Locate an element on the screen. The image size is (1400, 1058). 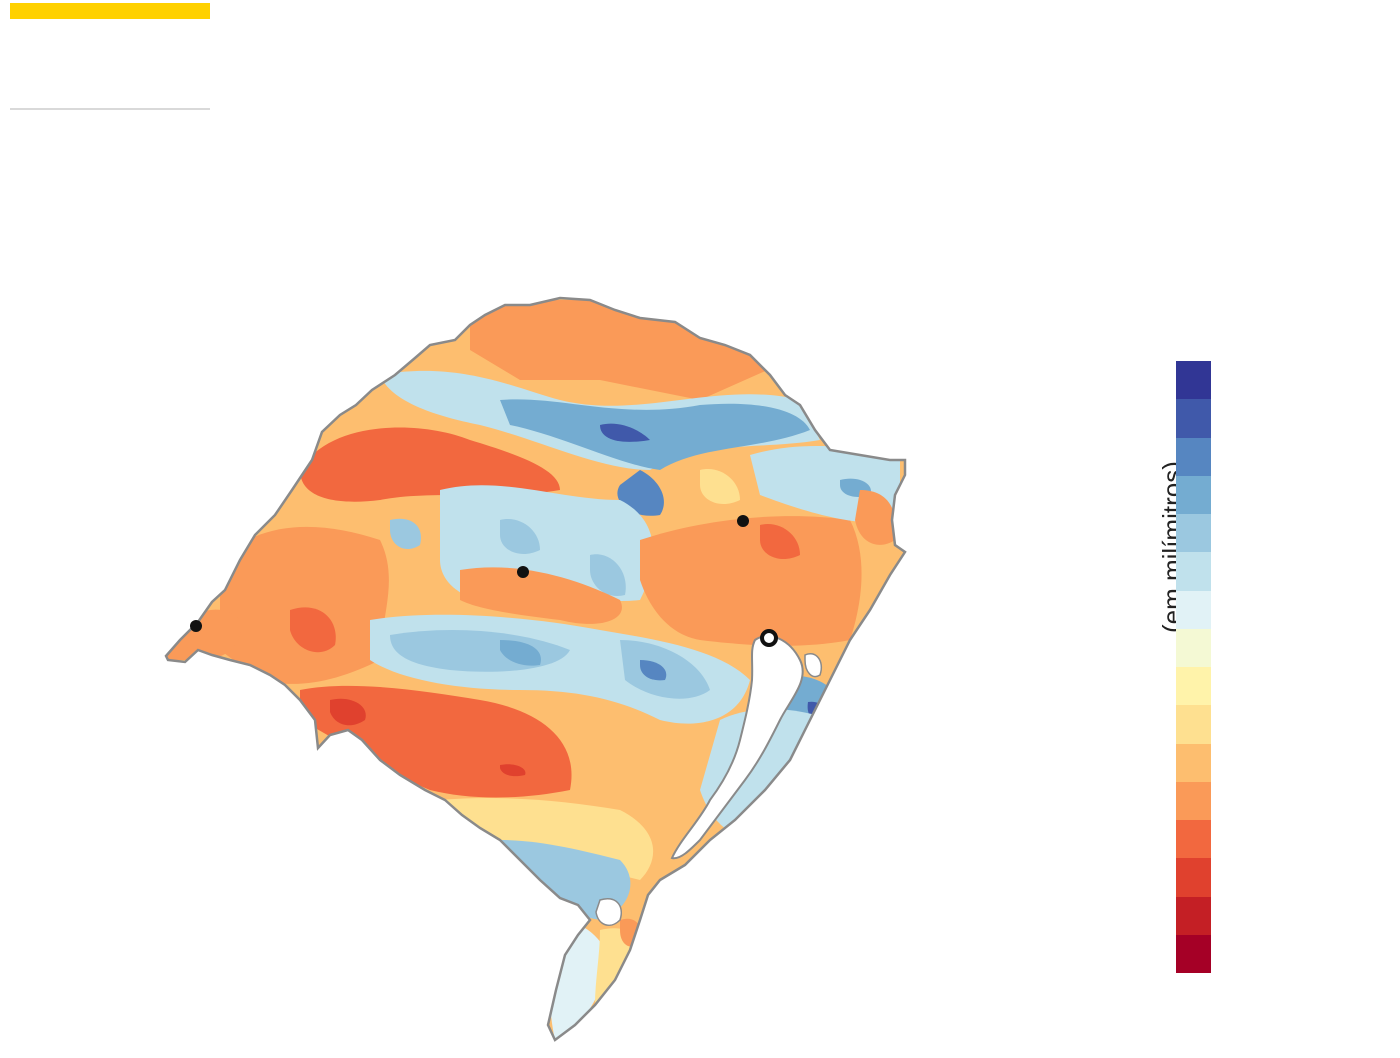
lagoon is located at coordinates (737, 747).